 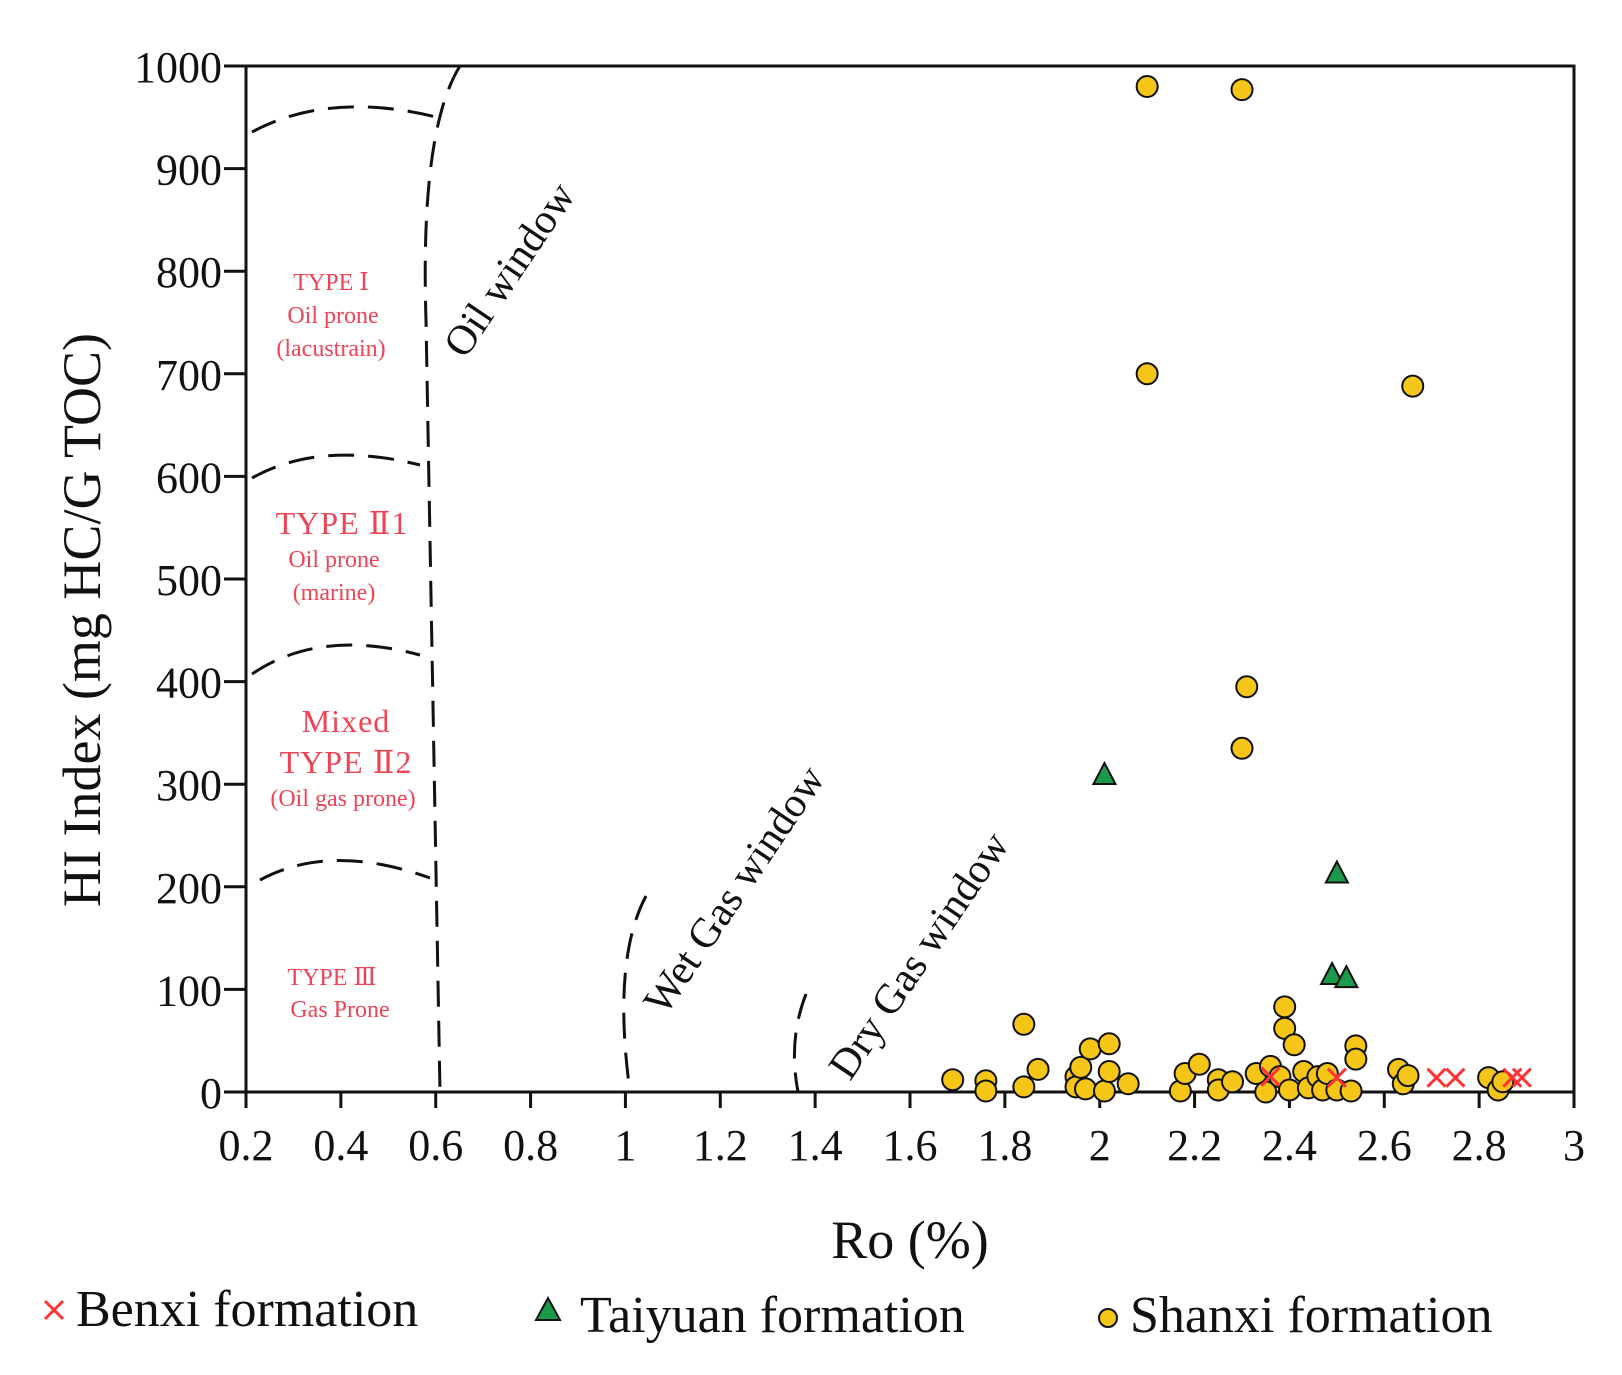 What do you see at coordinates (800, 1043) in the screenshot?
I see `dry-gas-window-boundary` at bounding box center [800, 1043].